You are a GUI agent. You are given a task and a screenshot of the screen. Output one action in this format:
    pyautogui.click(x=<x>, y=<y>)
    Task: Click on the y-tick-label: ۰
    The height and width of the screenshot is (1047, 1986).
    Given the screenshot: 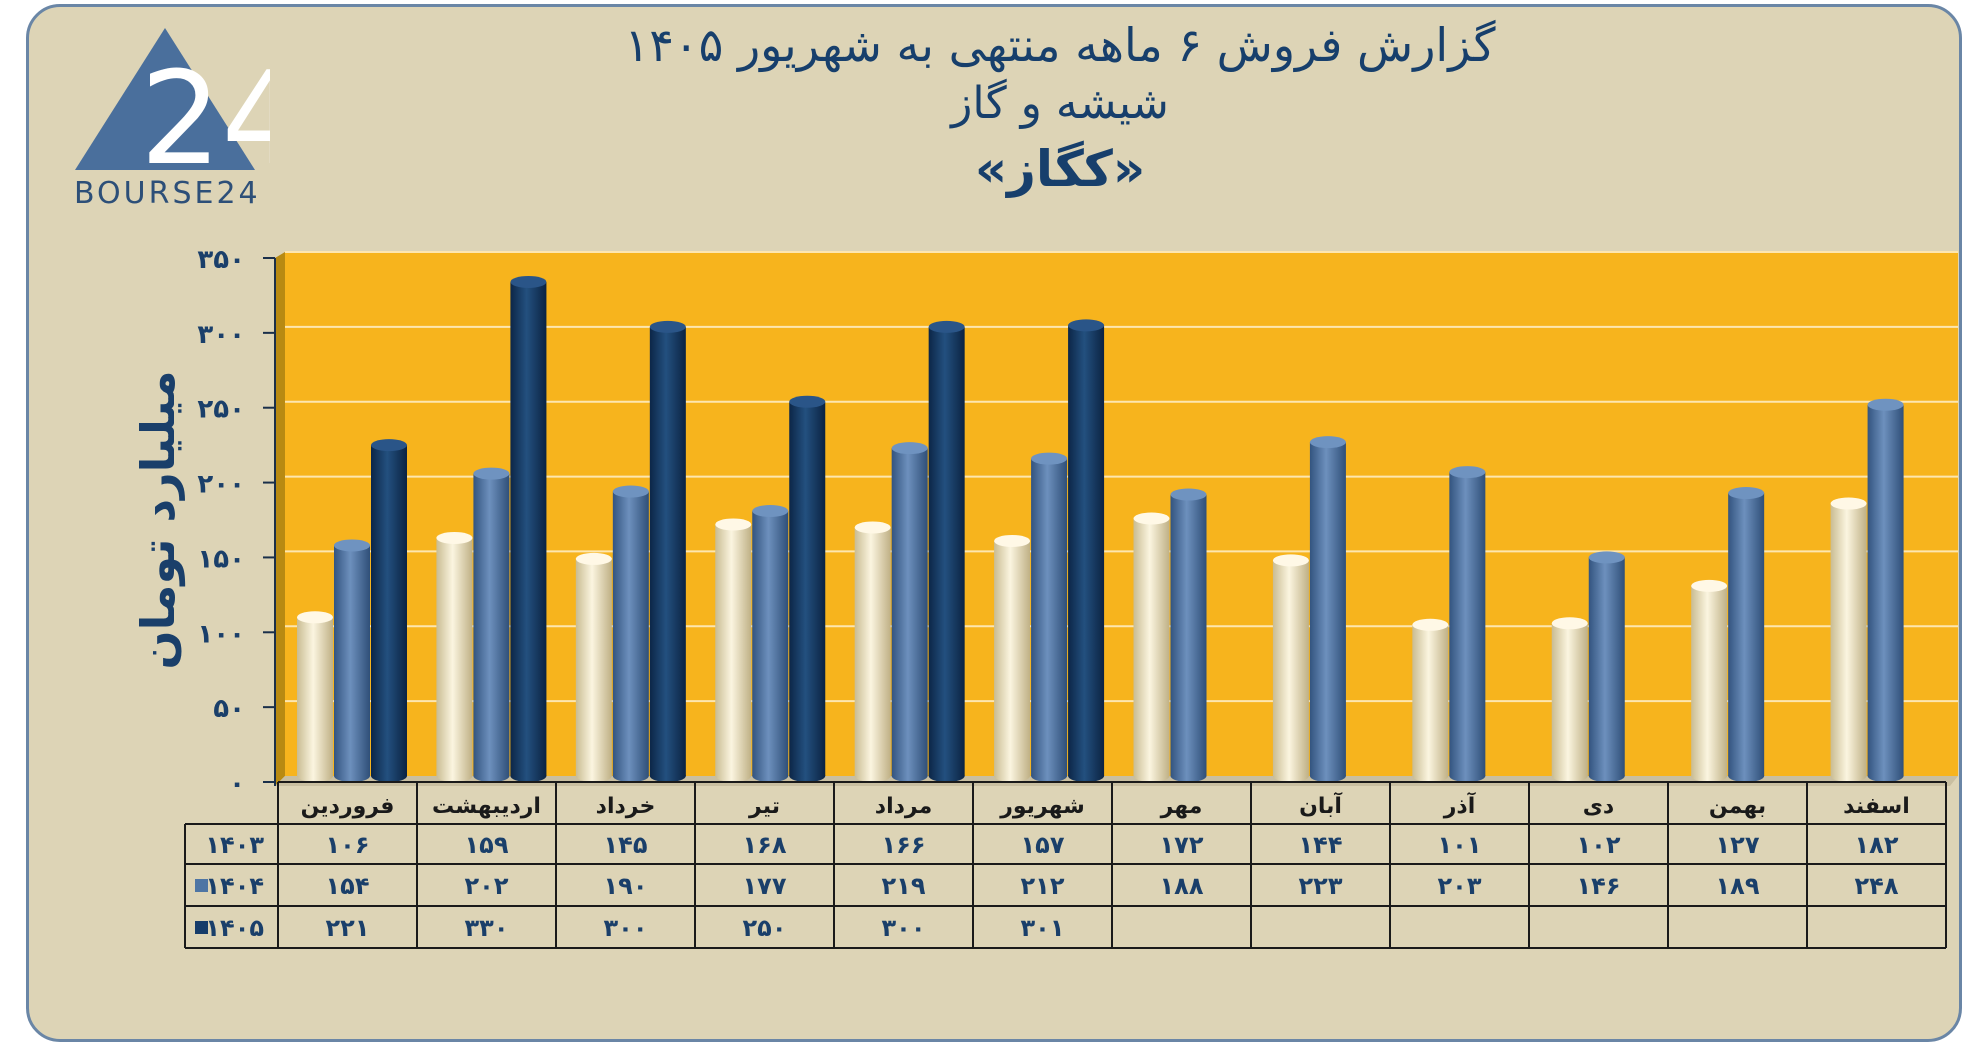 What is the action you would take?
    pyautogui.click(x=237, y=784)
    